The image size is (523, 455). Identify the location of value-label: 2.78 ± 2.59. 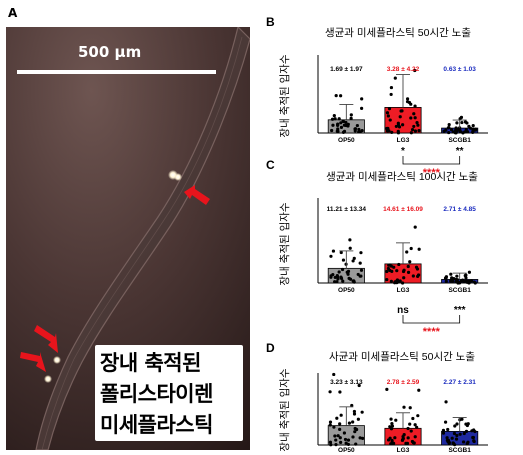
(403, 382).